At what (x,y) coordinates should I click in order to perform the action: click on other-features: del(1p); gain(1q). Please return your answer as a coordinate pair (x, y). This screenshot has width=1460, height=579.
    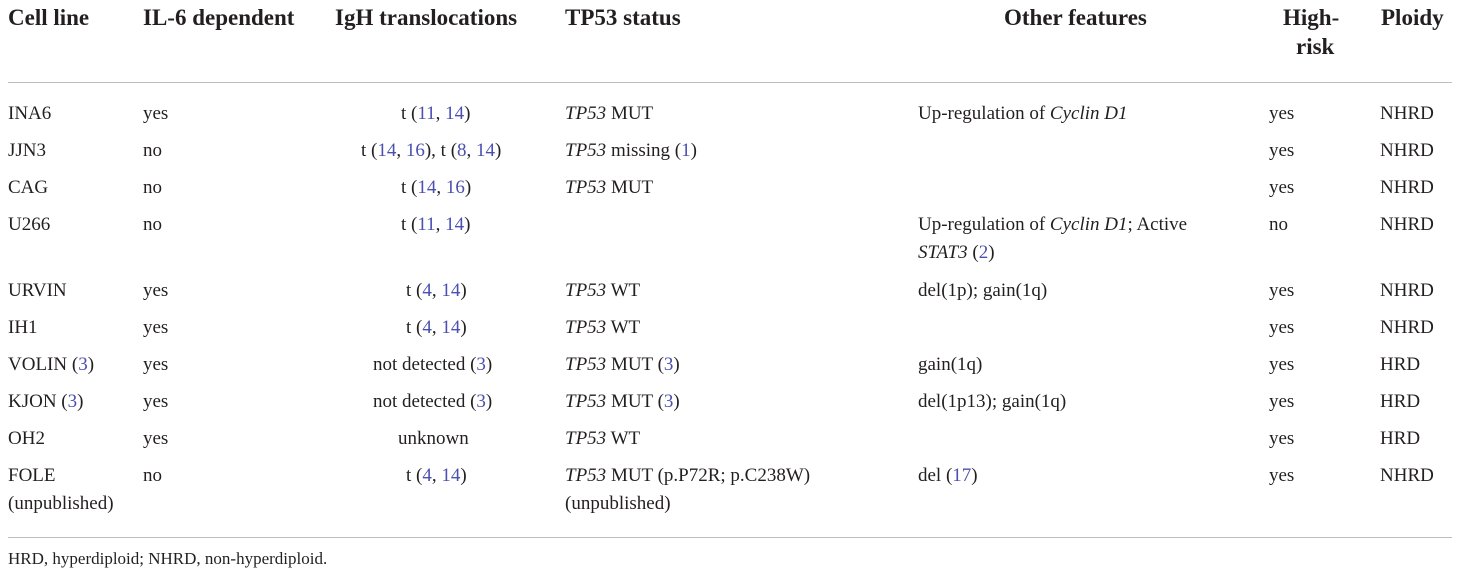
    Looking at the image, I should click on (983, 290).